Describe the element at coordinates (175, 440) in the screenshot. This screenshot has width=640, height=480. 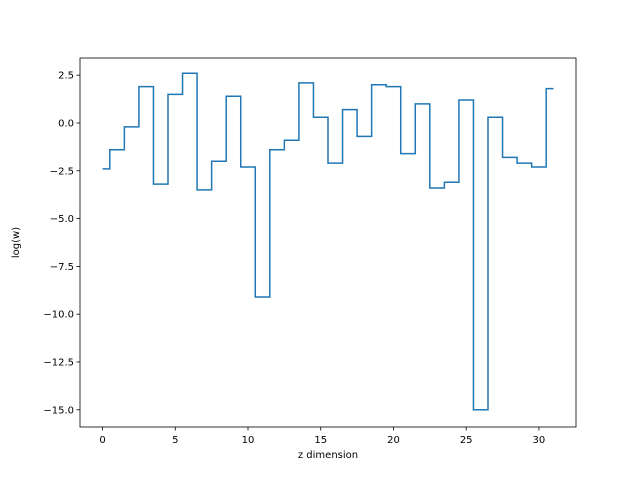
I see `x-tick-label: 5` at that location.